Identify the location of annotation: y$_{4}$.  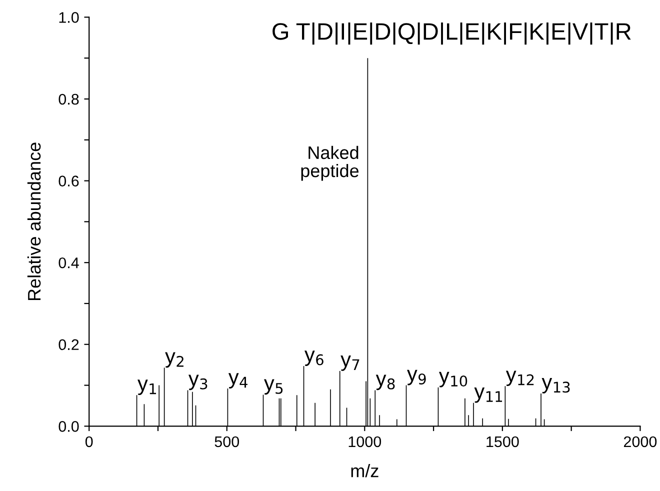
(238, 380).